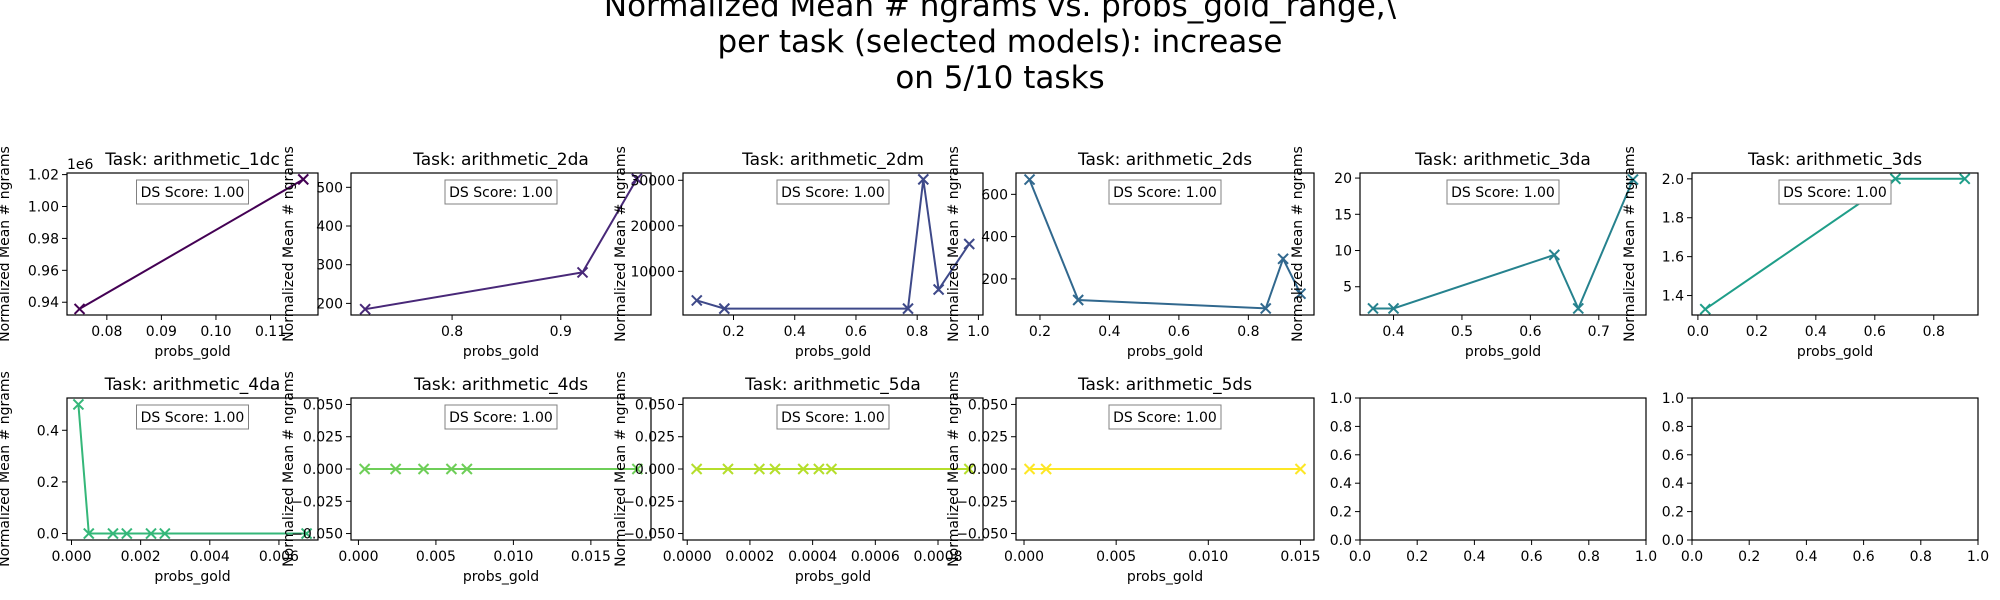 This screenshot has height=600, width=2000. Describe the element at coordinates (1825, 478) in the screenshot. I see `subplot-12: 0.0 0.2 0.4 0.6 0.8 1.0 0.0 0.2 0.4 0.6 0.8 1.0` at that location.